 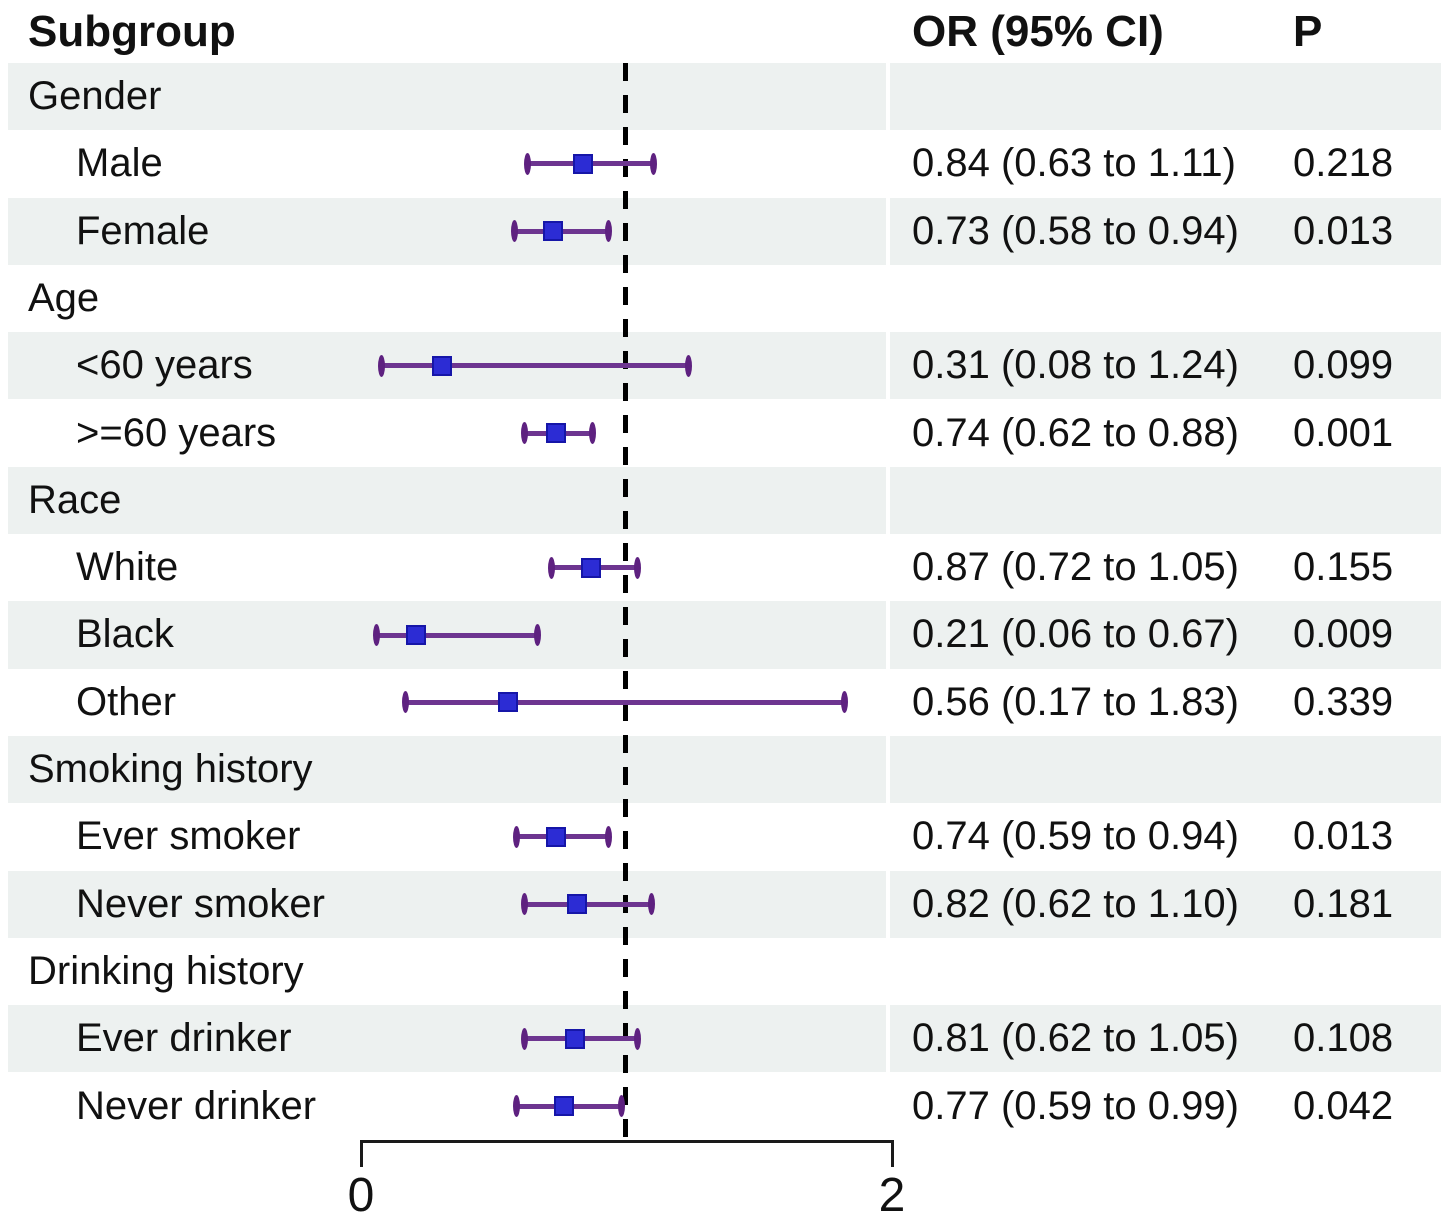 What do you see at coordinates (888, 601) in the screenshot?
I see `column-divider` at bounding box center [888, 601].